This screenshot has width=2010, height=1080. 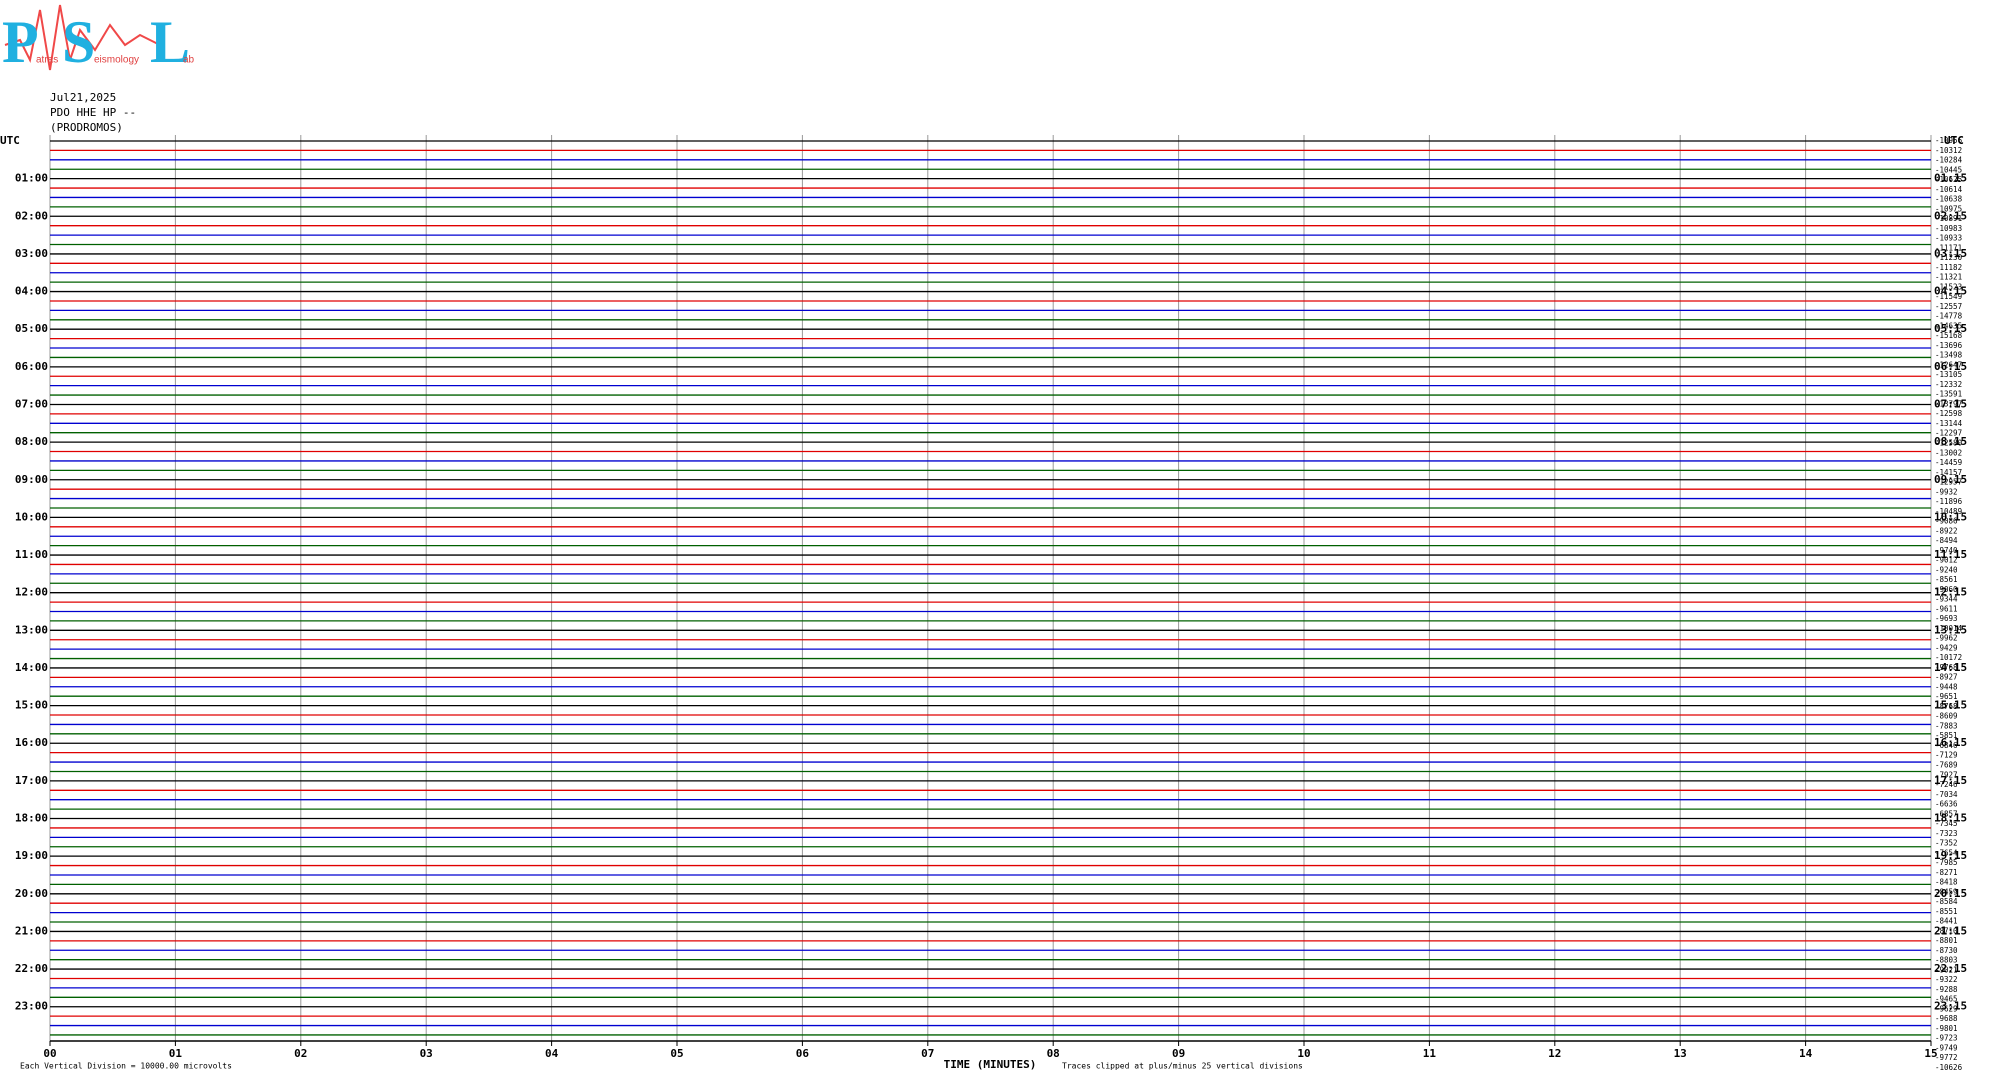 I want to click on offset-label: -9651, so click(x=1946, y=696).